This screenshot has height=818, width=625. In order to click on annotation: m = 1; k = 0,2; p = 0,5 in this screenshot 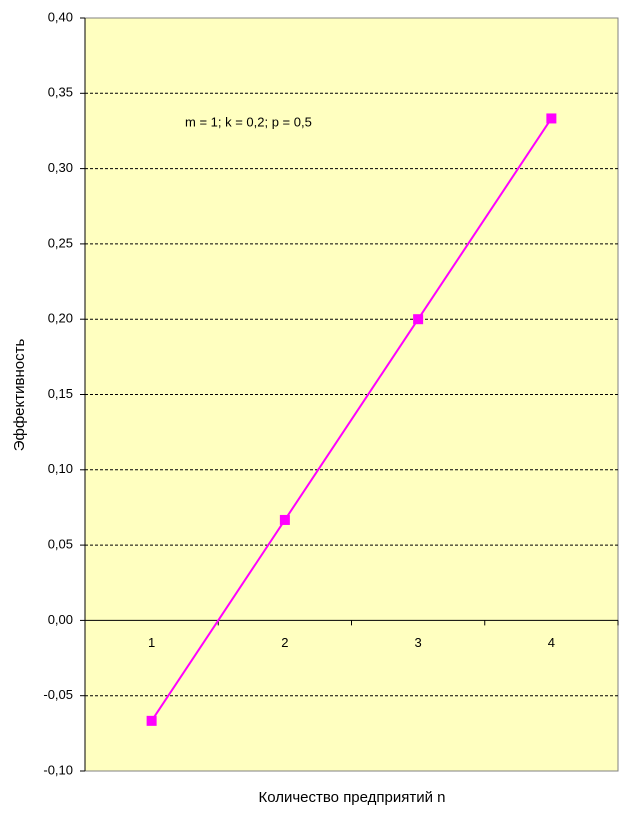, I will do `click(248, 121)`.